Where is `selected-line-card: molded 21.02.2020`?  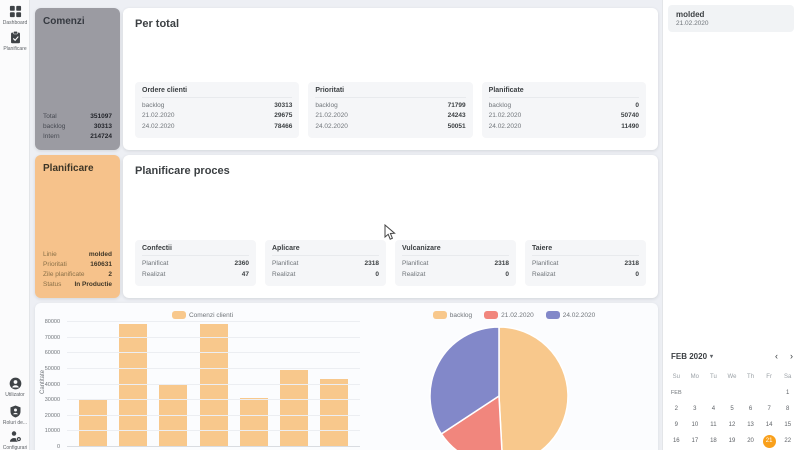 selected-line-card: molded 21.02.2020 is located at coordinates (731, 18).